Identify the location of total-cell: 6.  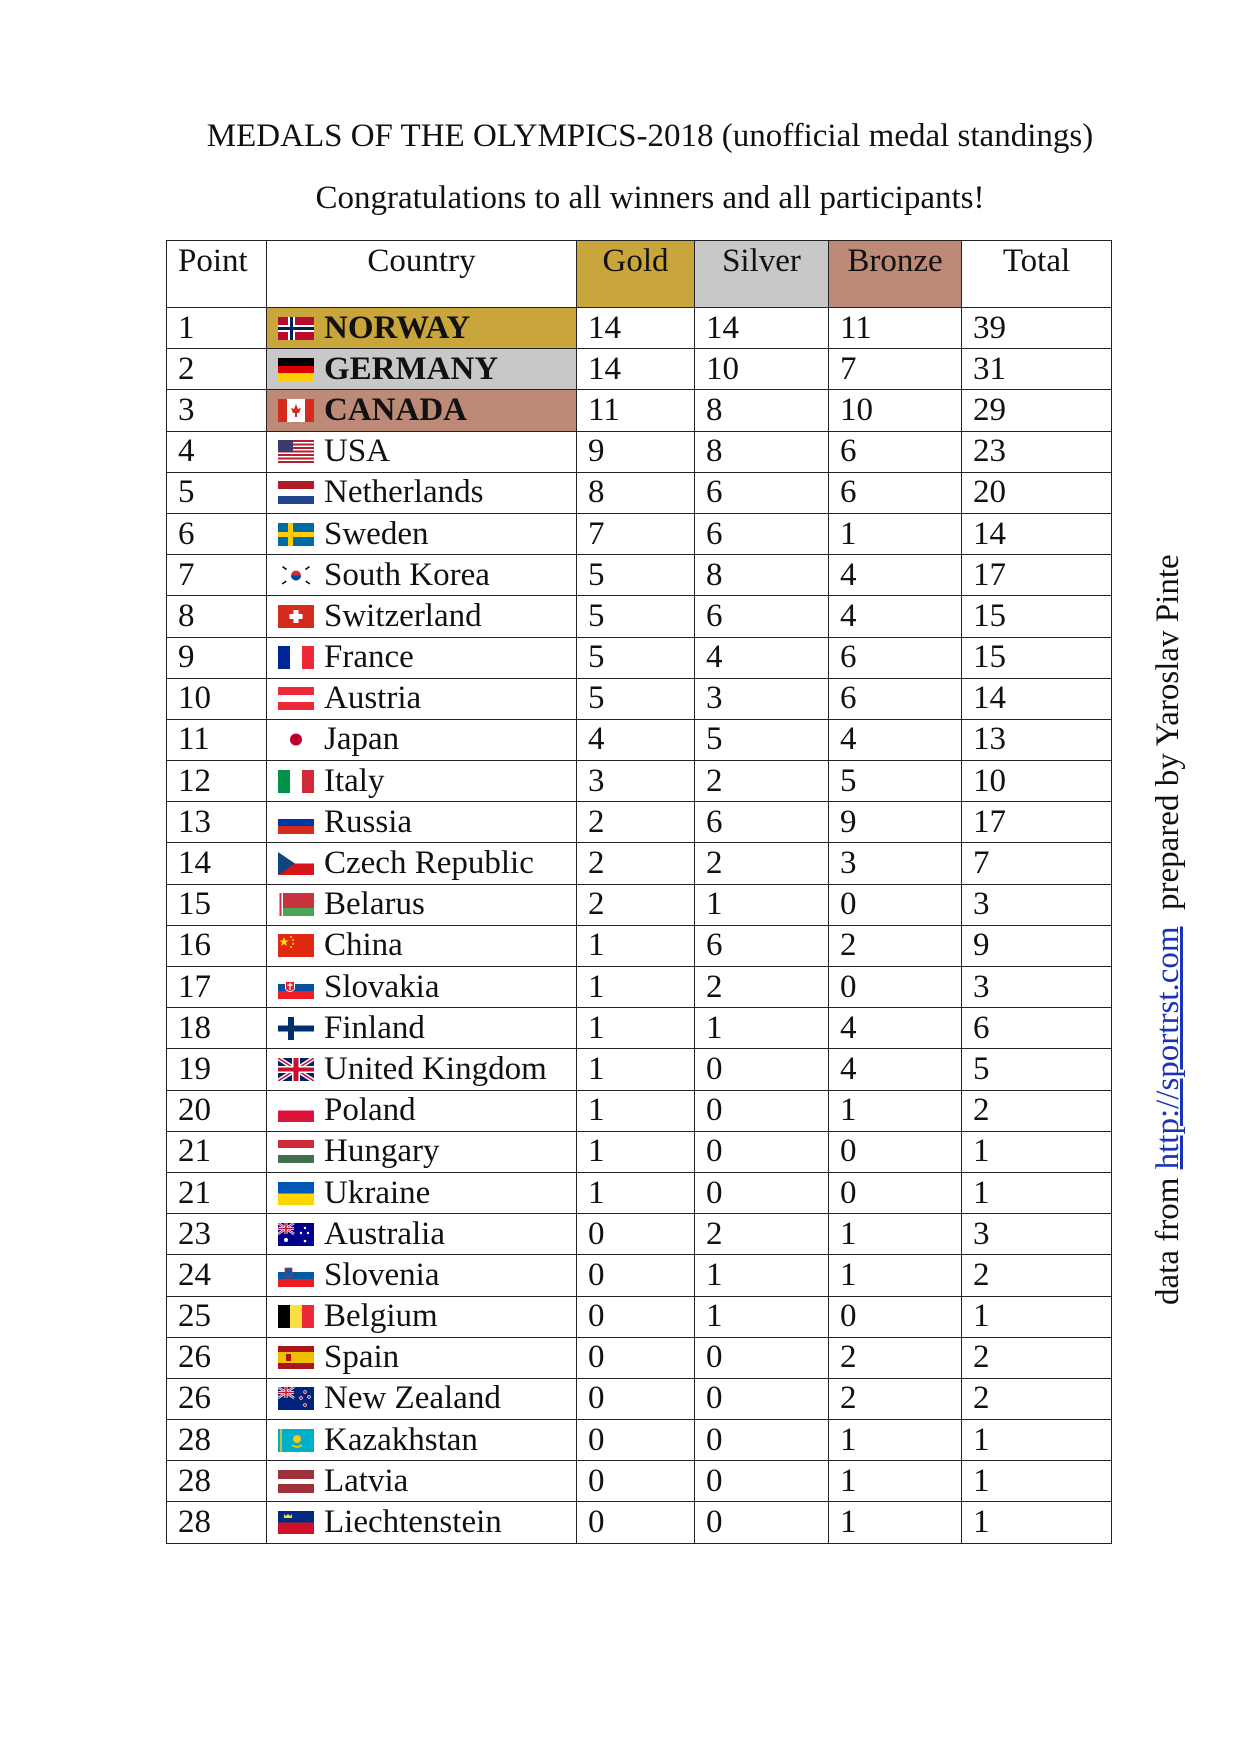
(1036, 1028).